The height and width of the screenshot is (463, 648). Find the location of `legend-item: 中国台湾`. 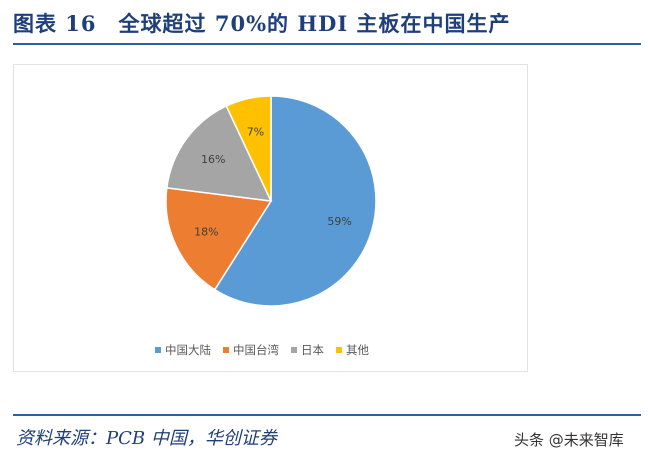

legend-item: 中国台湾 is located at coordinates (251, 350).